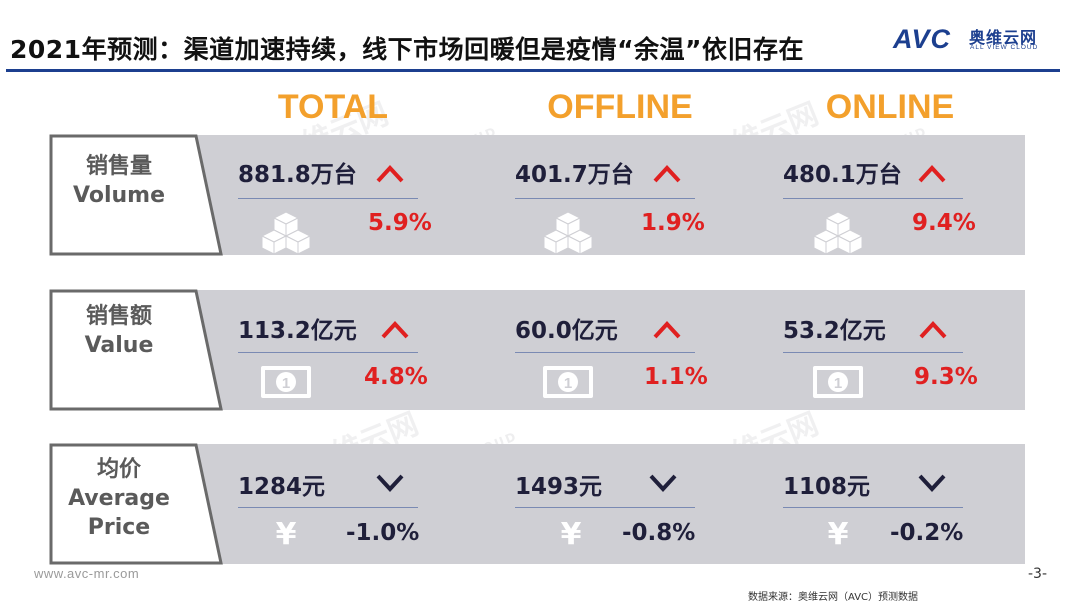 This screenshot has height=608, width=1080. I want to click on page-number: -3-, so click(1038, 574).